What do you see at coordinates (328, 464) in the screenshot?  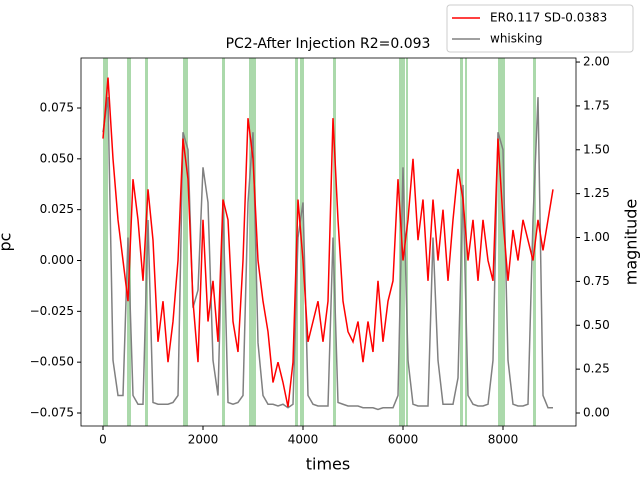 I see `x-axis-label: times` at bounding box center [328, 464].